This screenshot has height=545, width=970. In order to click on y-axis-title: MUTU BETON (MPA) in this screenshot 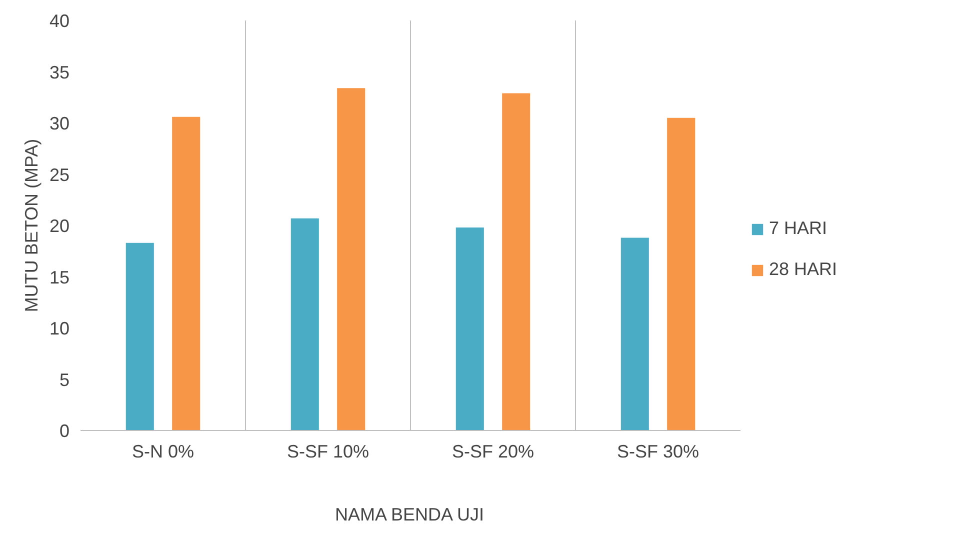, I will do `click(31, 225)`.